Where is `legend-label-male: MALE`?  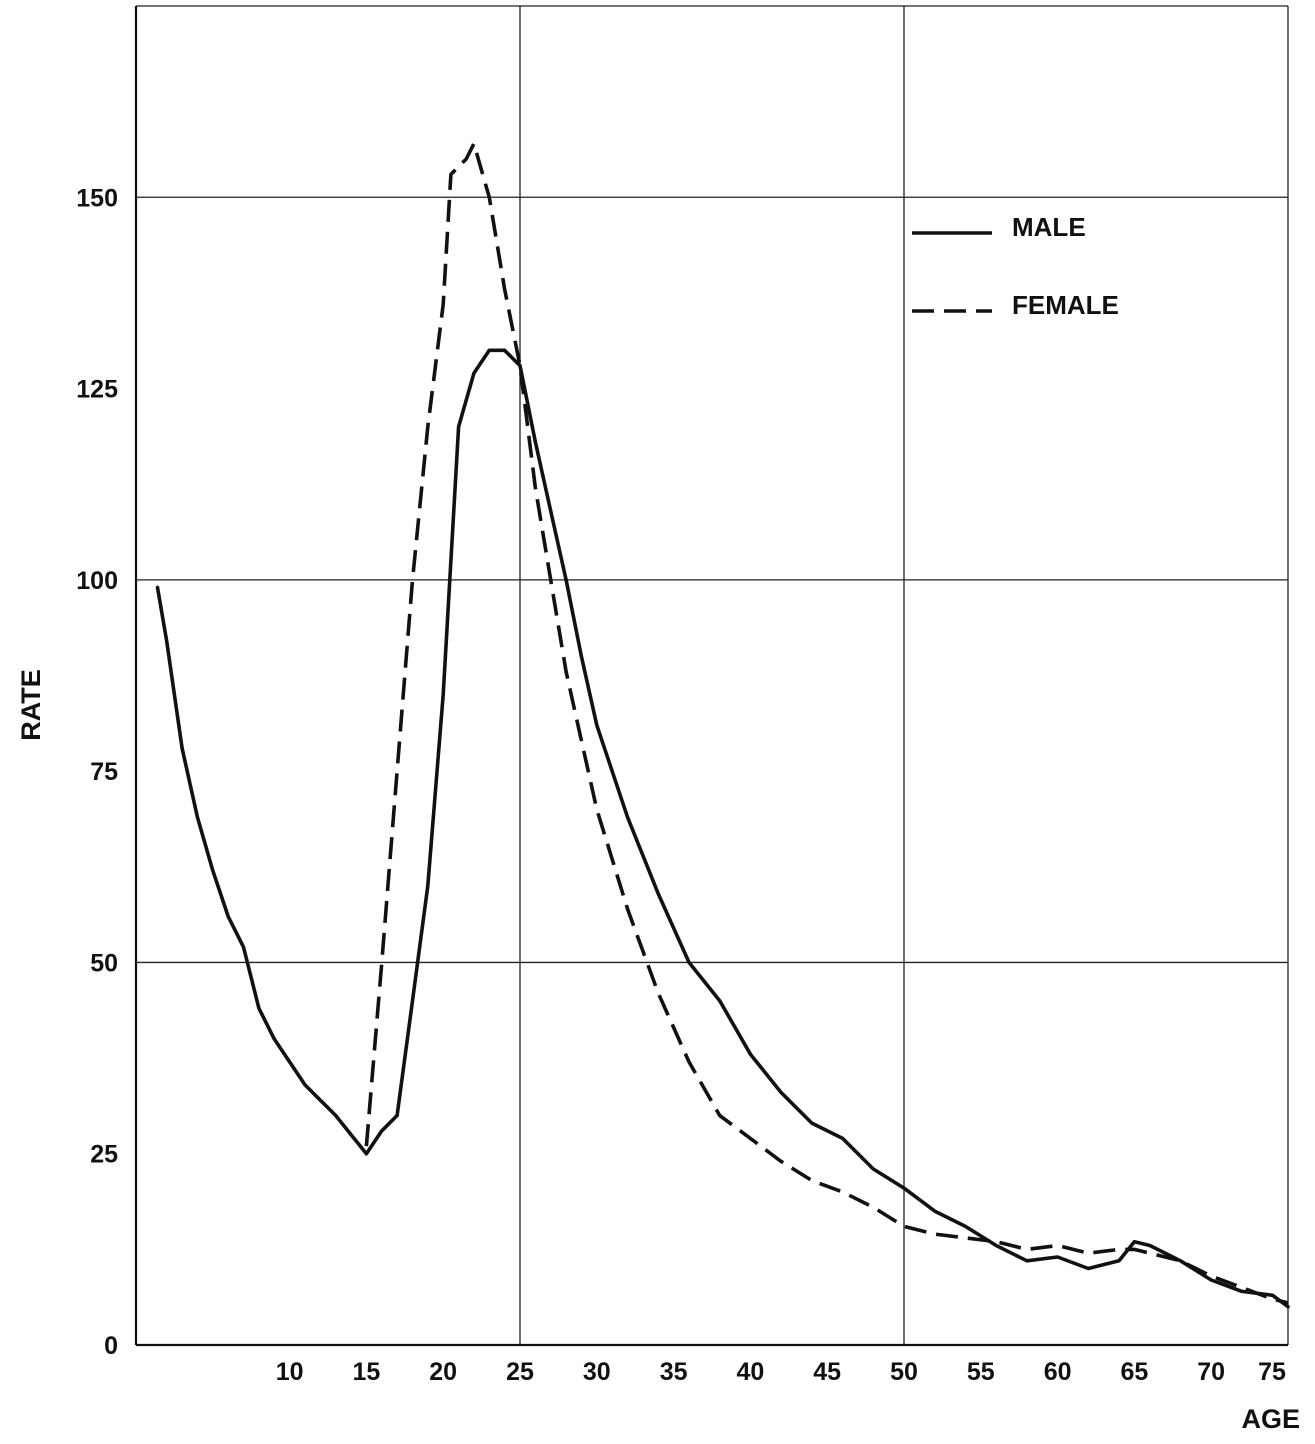 legend-label-male: MALE is located at coordinates (1049, 227).